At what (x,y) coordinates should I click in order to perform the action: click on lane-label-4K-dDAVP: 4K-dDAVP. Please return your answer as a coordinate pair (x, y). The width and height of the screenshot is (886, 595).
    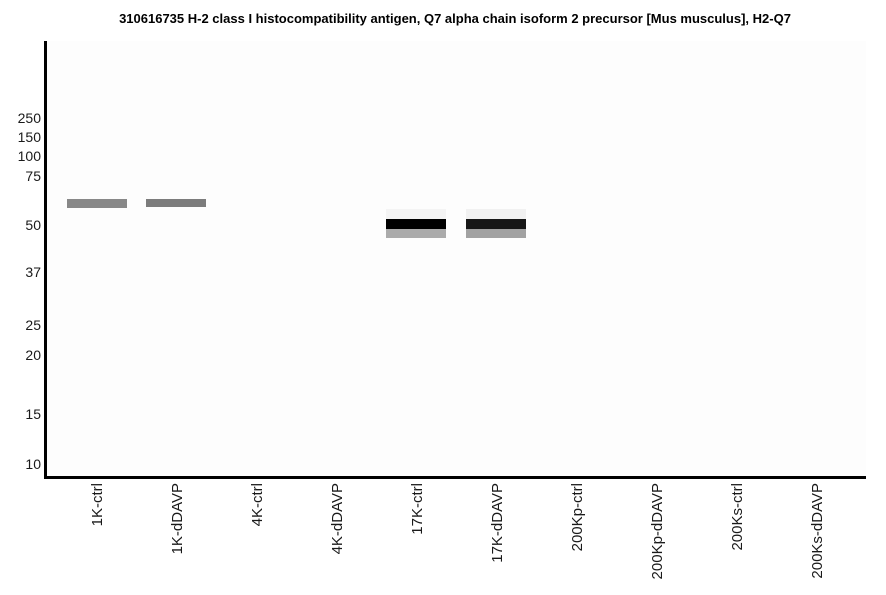
    Looking at the image, I should click on (337, 519).